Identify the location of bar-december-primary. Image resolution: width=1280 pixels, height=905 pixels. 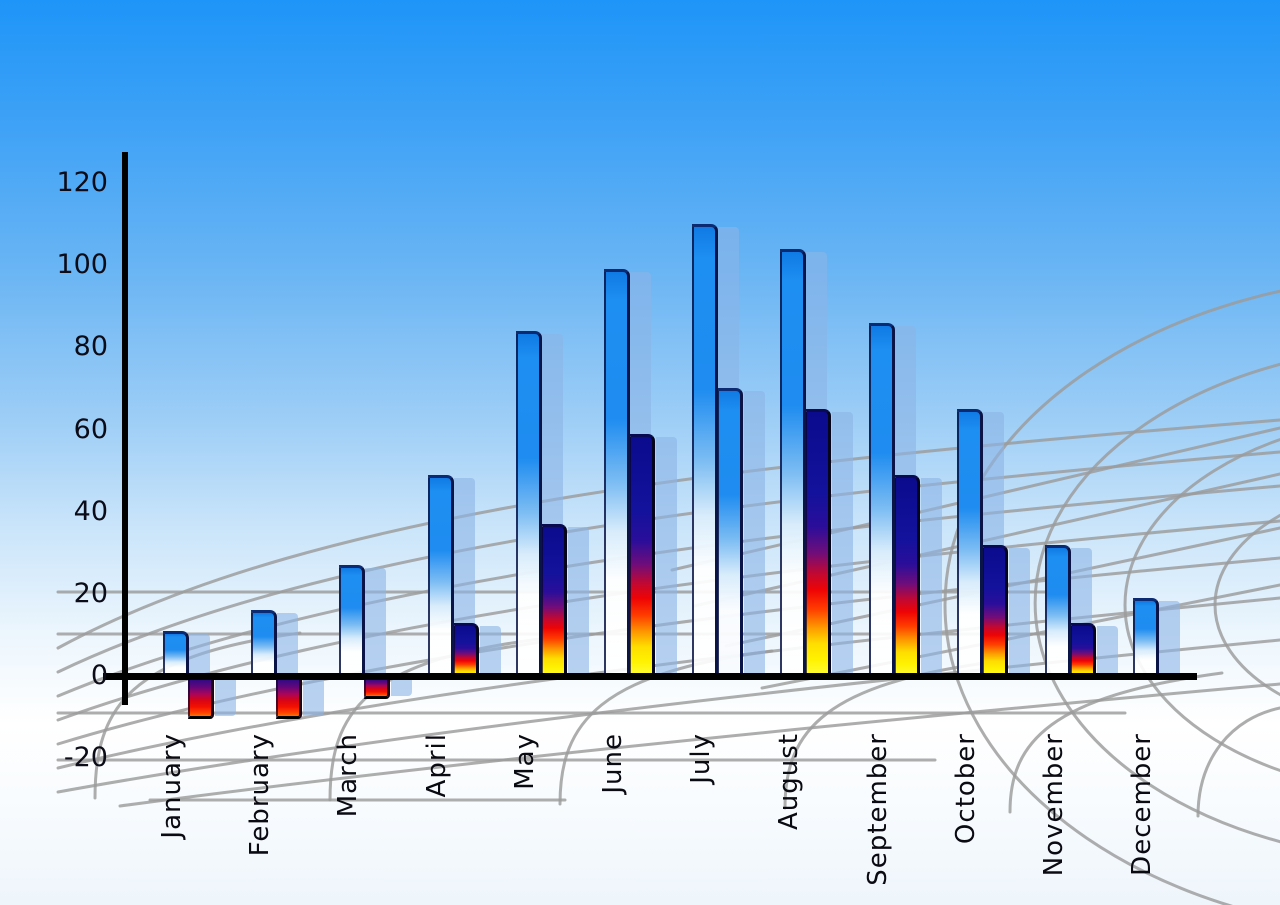
(1146, 637).